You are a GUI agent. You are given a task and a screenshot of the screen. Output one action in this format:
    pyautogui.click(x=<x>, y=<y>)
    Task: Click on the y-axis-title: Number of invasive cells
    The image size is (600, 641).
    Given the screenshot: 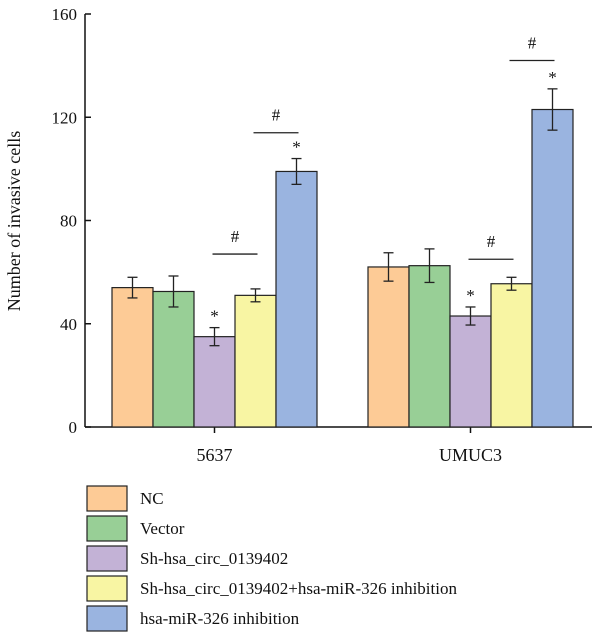 What is the action you would take?
    pyautogui.click(x=14, y=221)
    